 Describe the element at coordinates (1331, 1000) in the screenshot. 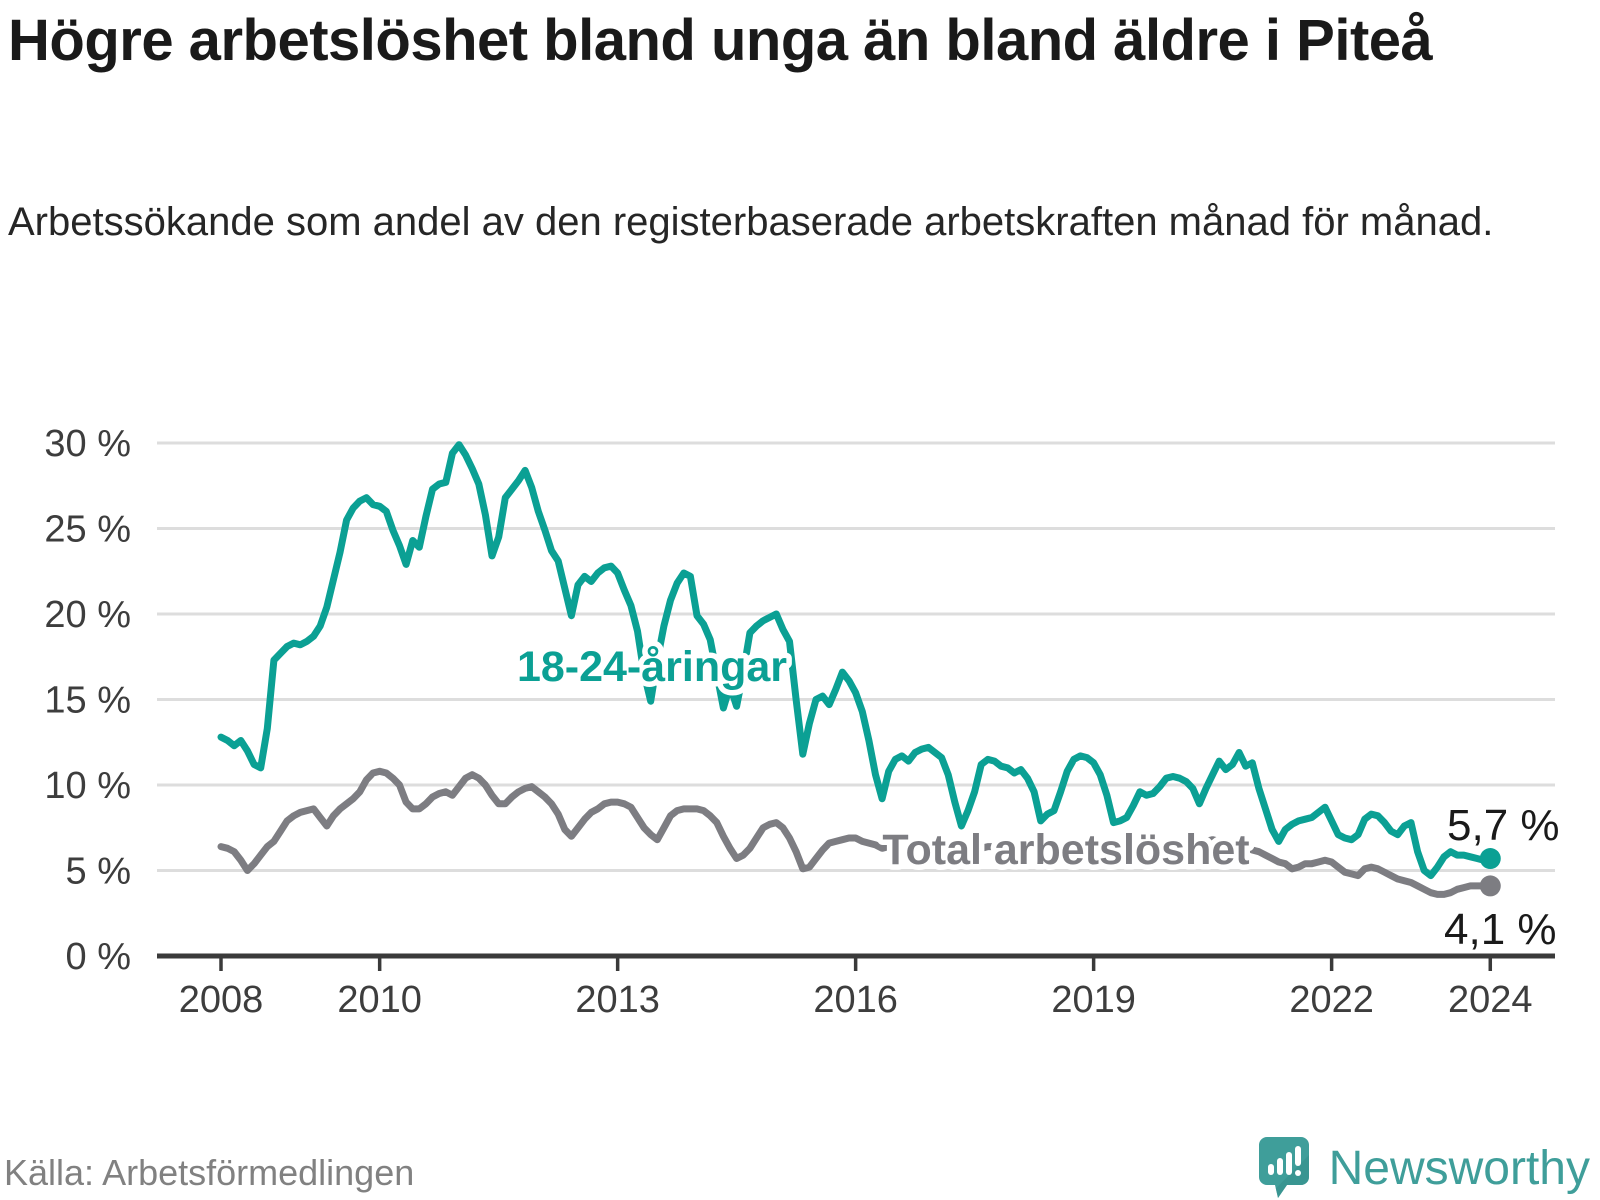

I see `x-tick-label-2022: 2022` at that location.